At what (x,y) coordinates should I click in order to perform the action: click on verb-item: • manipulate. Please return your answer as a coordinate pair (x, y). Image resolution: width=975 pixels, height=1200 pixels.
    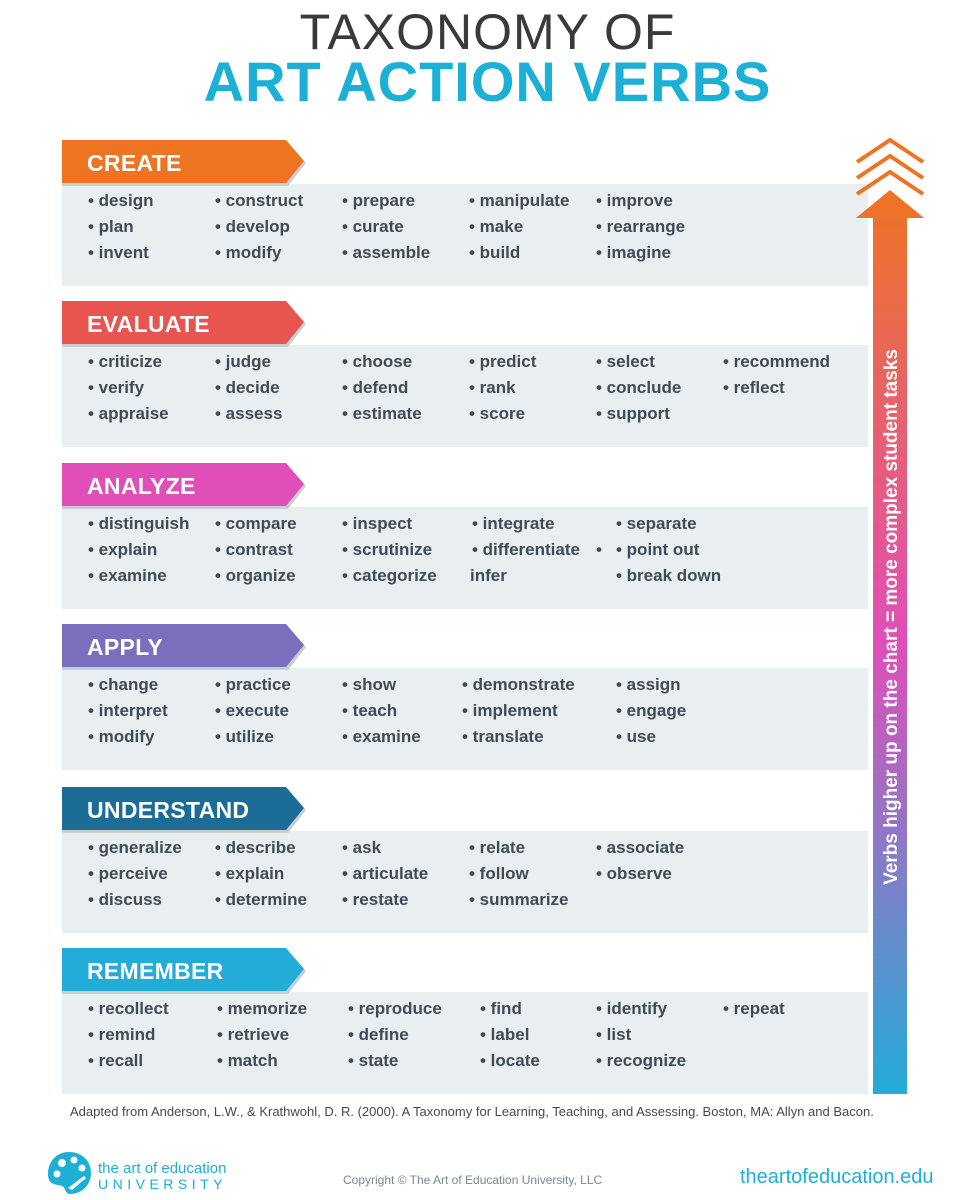
    Looking at the image, I should click on (519, 200).